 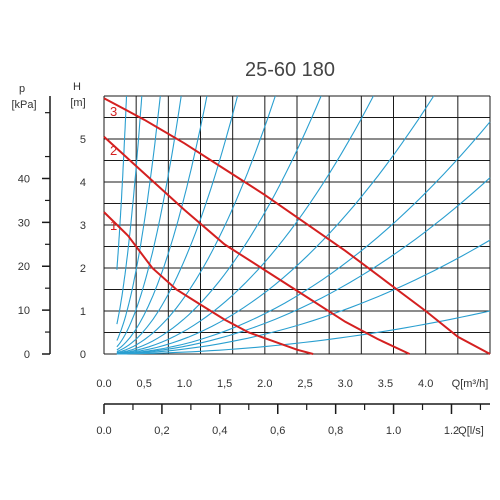 I want to click on x-tick-label: 1,5, so click(x=224, y=384).